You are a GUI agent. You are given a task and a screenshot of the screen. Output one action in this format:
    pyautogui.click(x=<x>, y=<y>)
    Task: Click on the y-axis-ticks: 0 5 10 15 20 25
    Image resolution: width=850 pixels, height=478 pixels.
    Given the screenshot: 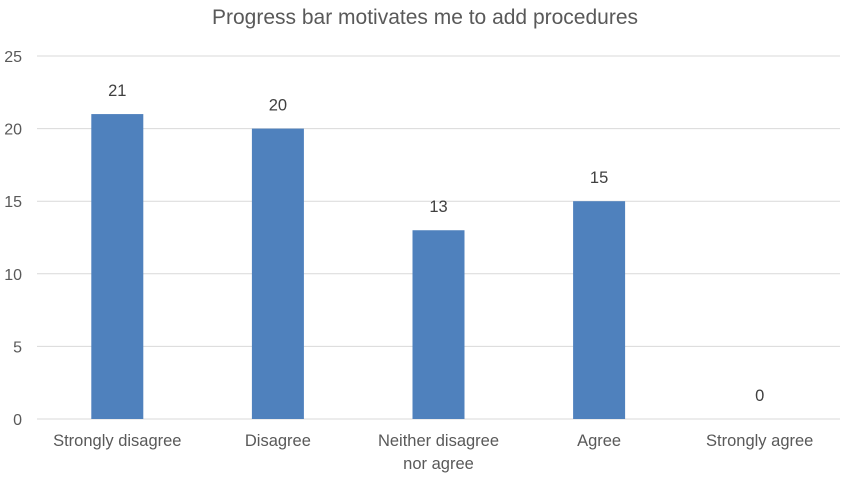 What is the action you would take?
    pyautogui.click(x=13, y=239)
    